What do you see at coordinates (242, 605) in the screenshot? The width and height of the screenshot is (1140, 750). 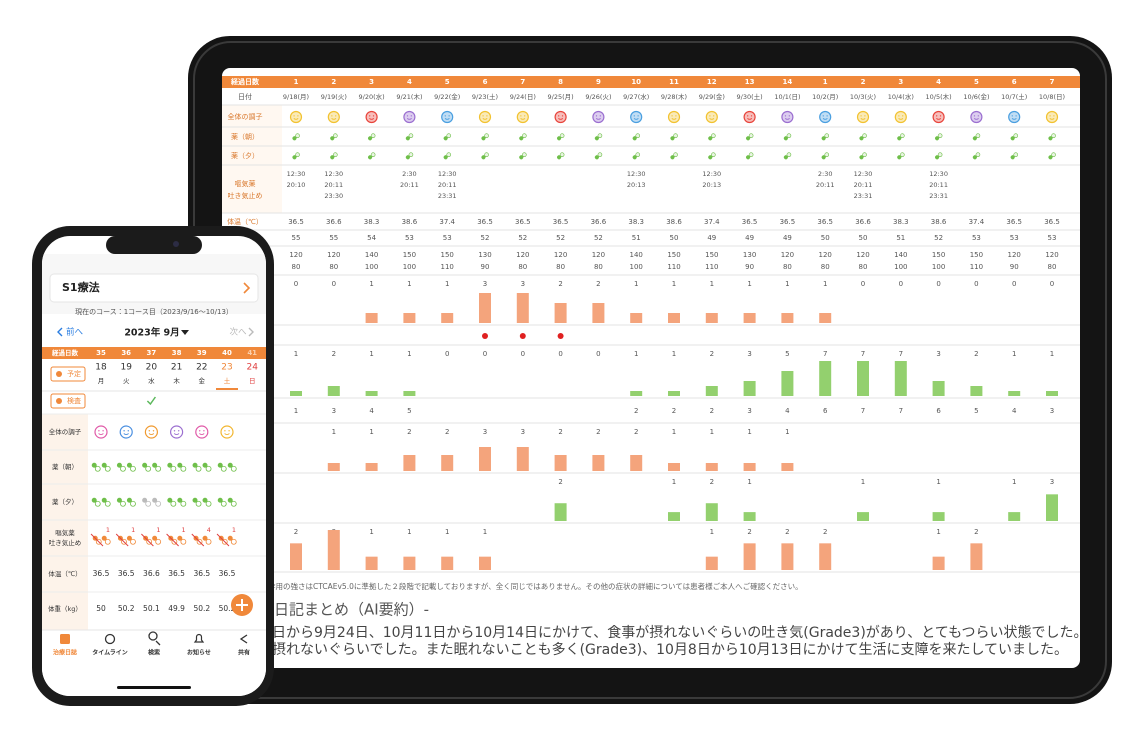 I see `add-button` at bounding box center [242, 605].